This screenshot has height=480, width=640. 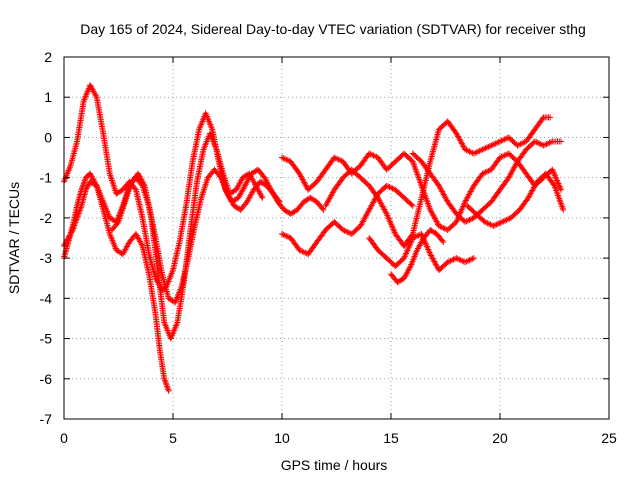 I want to click on y-tick-label: 2, so click(x=48, y=57).